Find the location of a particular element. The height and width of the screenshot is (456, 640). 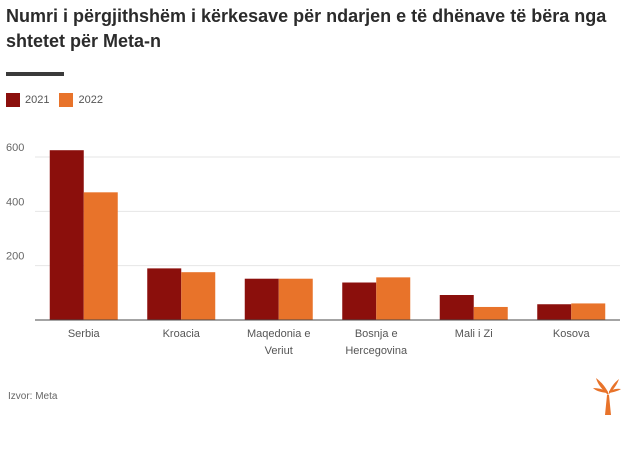

legend-swatch-2022 is located at coordinates (66, 100).